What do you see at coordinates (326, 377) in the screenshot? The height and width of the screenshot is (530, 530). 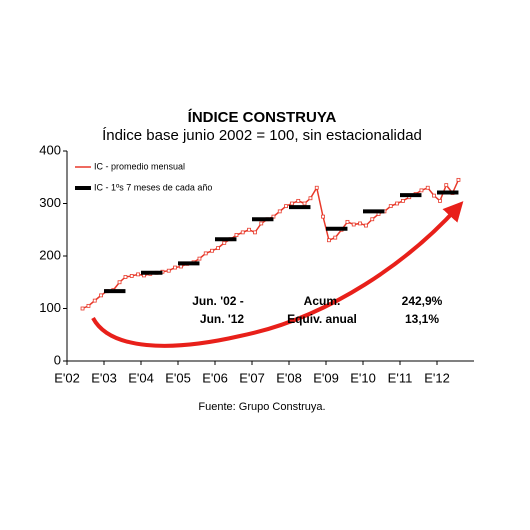 I see `x-tick-label: E'09` at bounding box center [326, 377].